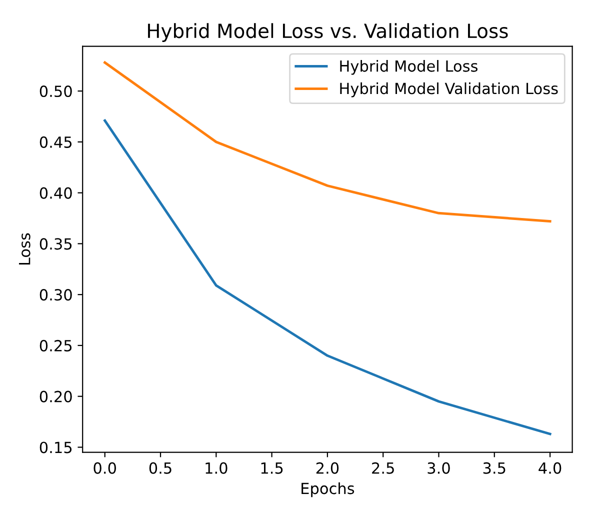 This screenshot has height=514, width=590. What do you see at coordinates (217, 468) in the screenshot?
I see `x-tick-label: 1.0` at bounding box center [217, 468].